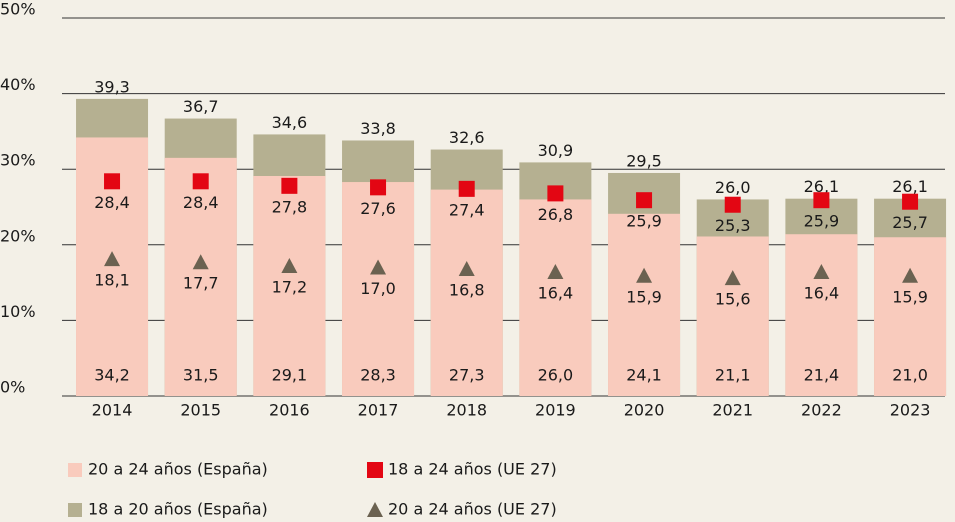  Describe the element at coordinates (644, 160) in the screenshot. I see `data-label: 29,5` at that location.